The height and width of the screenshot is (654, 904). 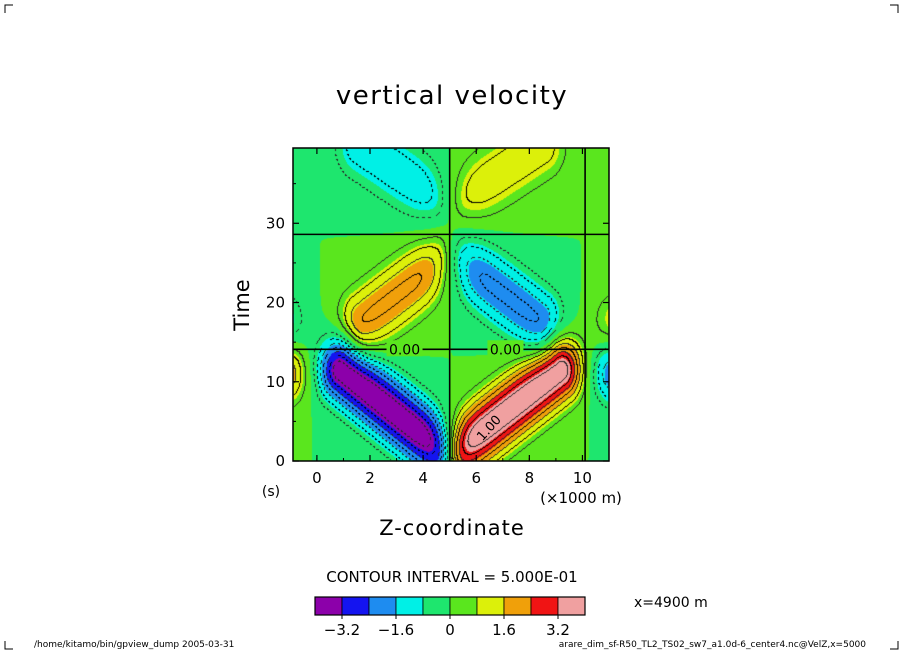 What do you see at coordinates (476, 478) in the screenshot?
I see `x-tick-label: 6` at bounding box center [476, 478].